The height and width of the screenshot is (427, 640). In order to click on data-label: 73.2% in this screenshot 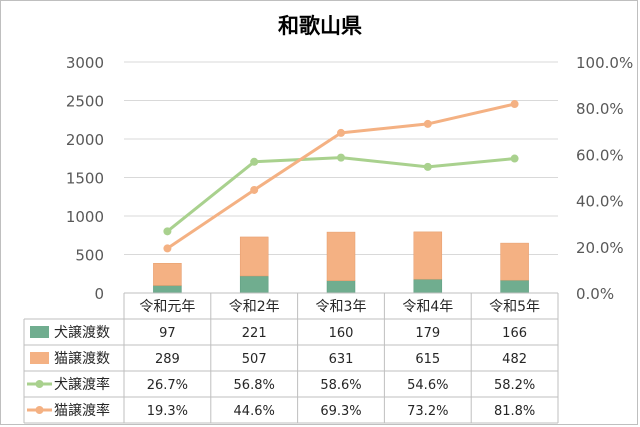, I will do `click(427, 411)`.